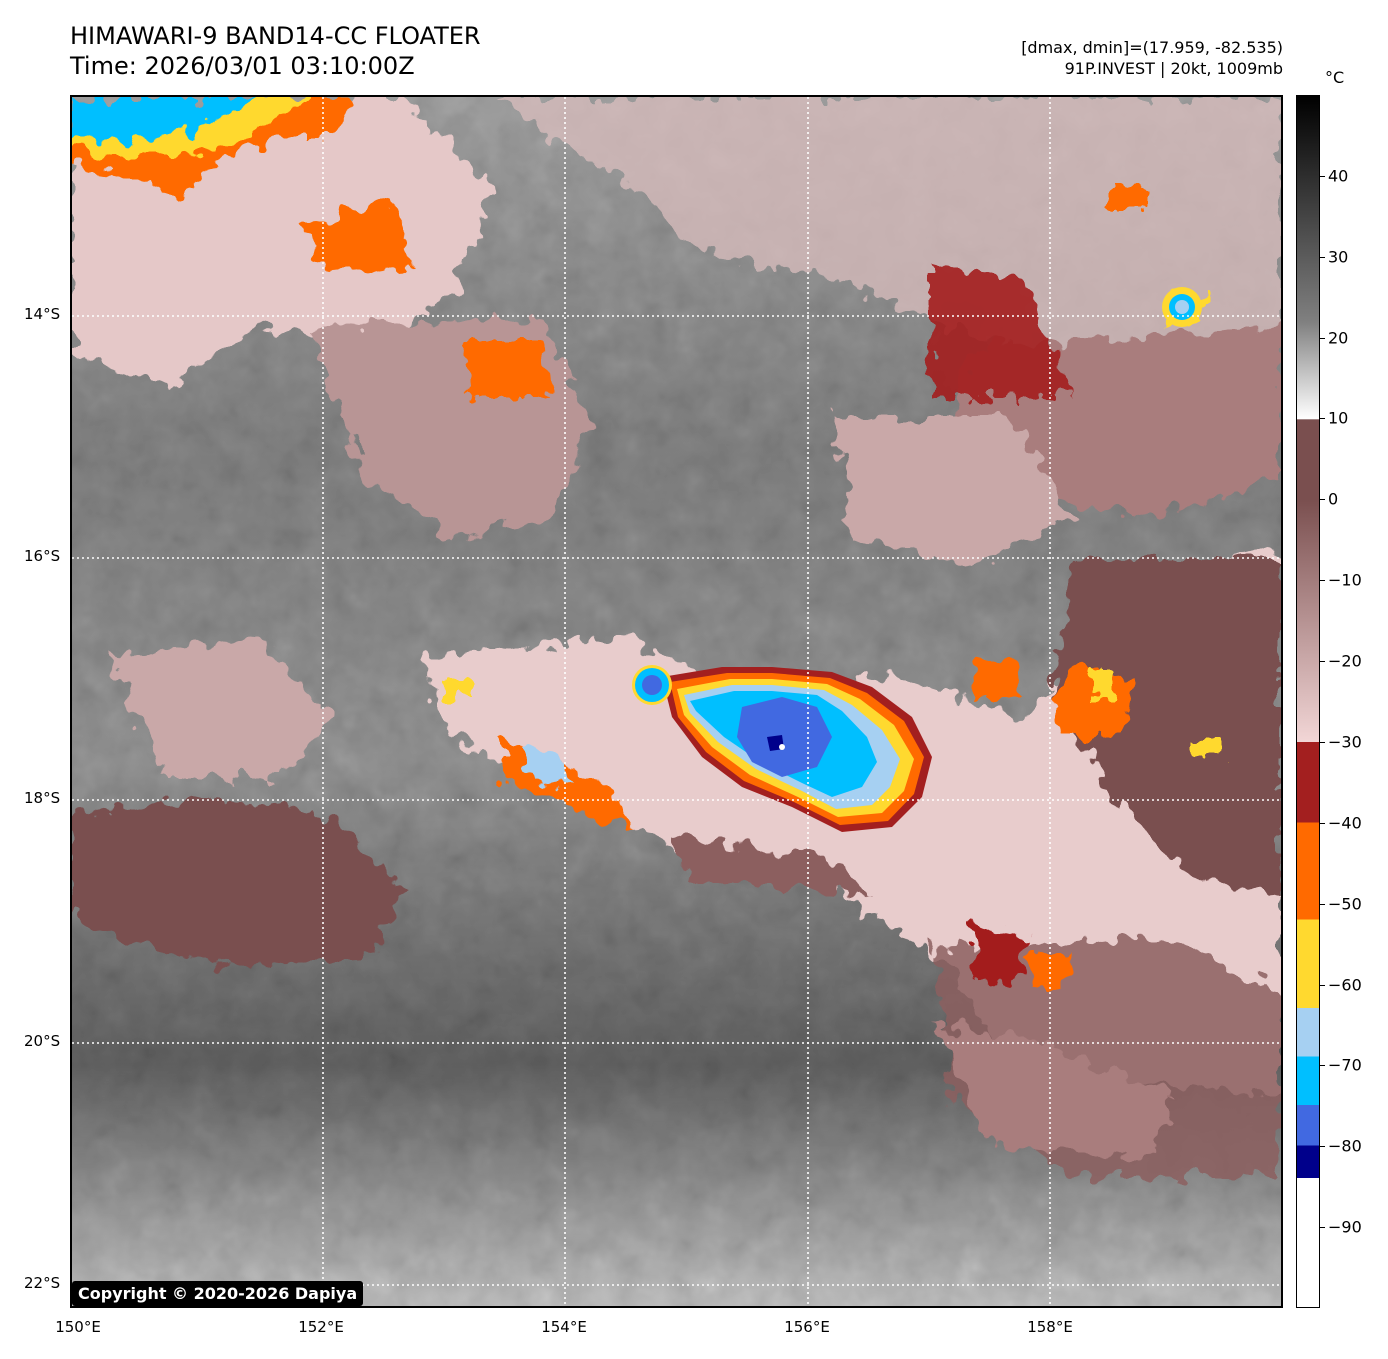  What do you see at coordinates (1308, 701) in the screenshot?
I see `colorbar` at bounding box center [1308, 701].